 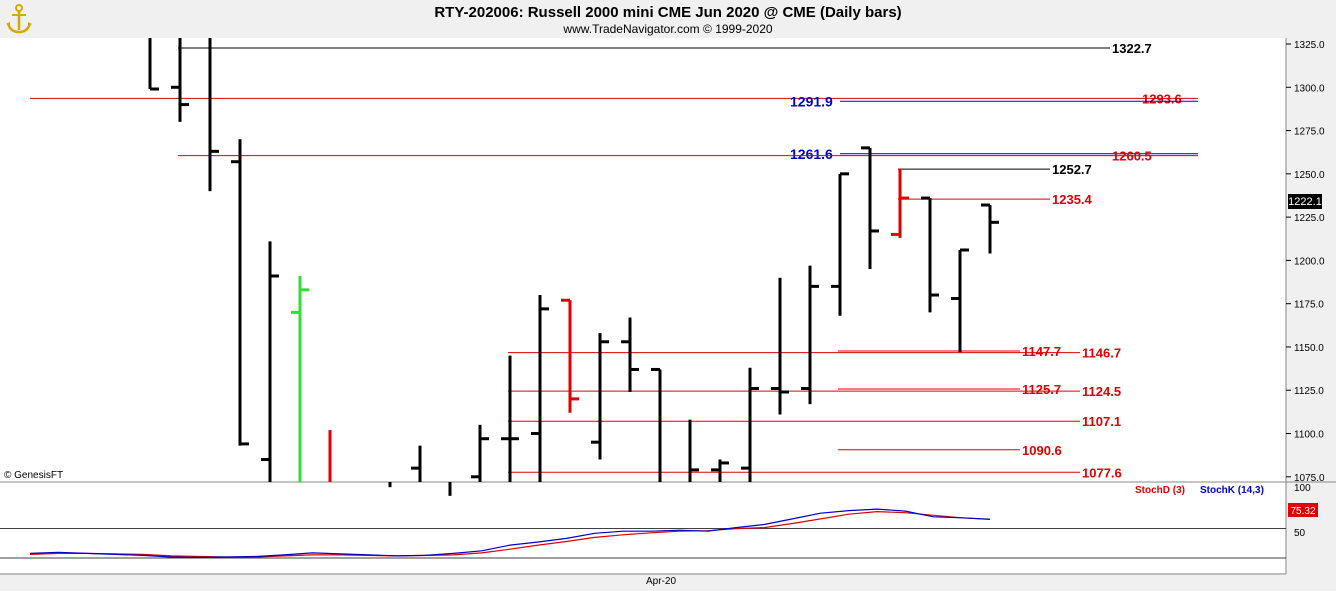 What do you see at coordinates (1132, 156) in the screenshot?
I see `price-level-label: 1260.5` at bounding box center [1132, 156].